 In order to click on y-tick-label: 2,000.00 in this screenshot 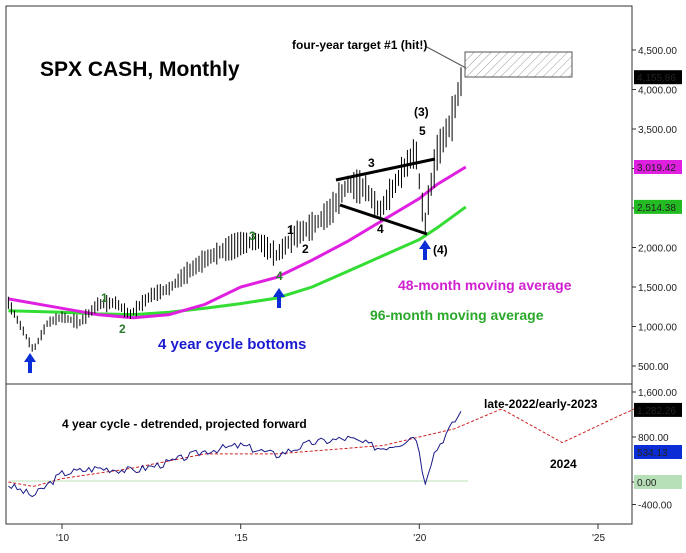, I will do `click(657, 249)`.